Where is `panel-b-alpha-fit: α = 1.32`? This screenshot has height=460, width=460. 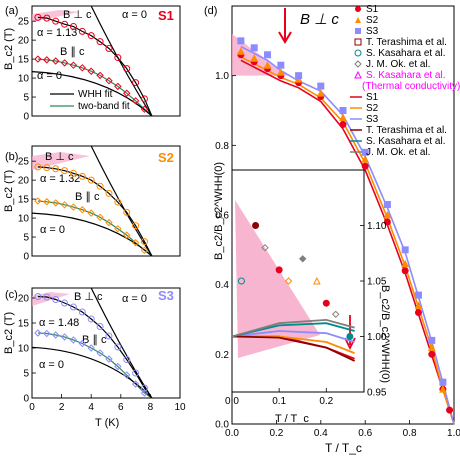
panel-b-alpha-fit: α = 1.32 is located at coordinates (60, 179).